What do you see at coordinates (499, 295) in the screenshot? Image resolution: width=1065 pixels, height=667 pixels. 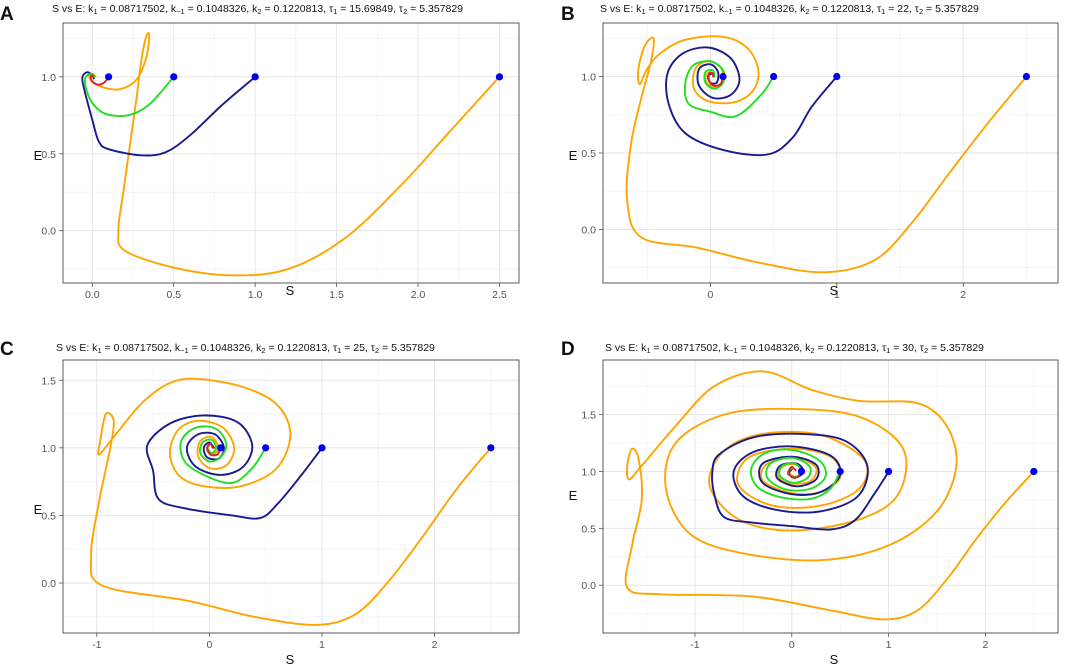 I see `x-tick-label: 2.5` at bounding box center [499, 295].